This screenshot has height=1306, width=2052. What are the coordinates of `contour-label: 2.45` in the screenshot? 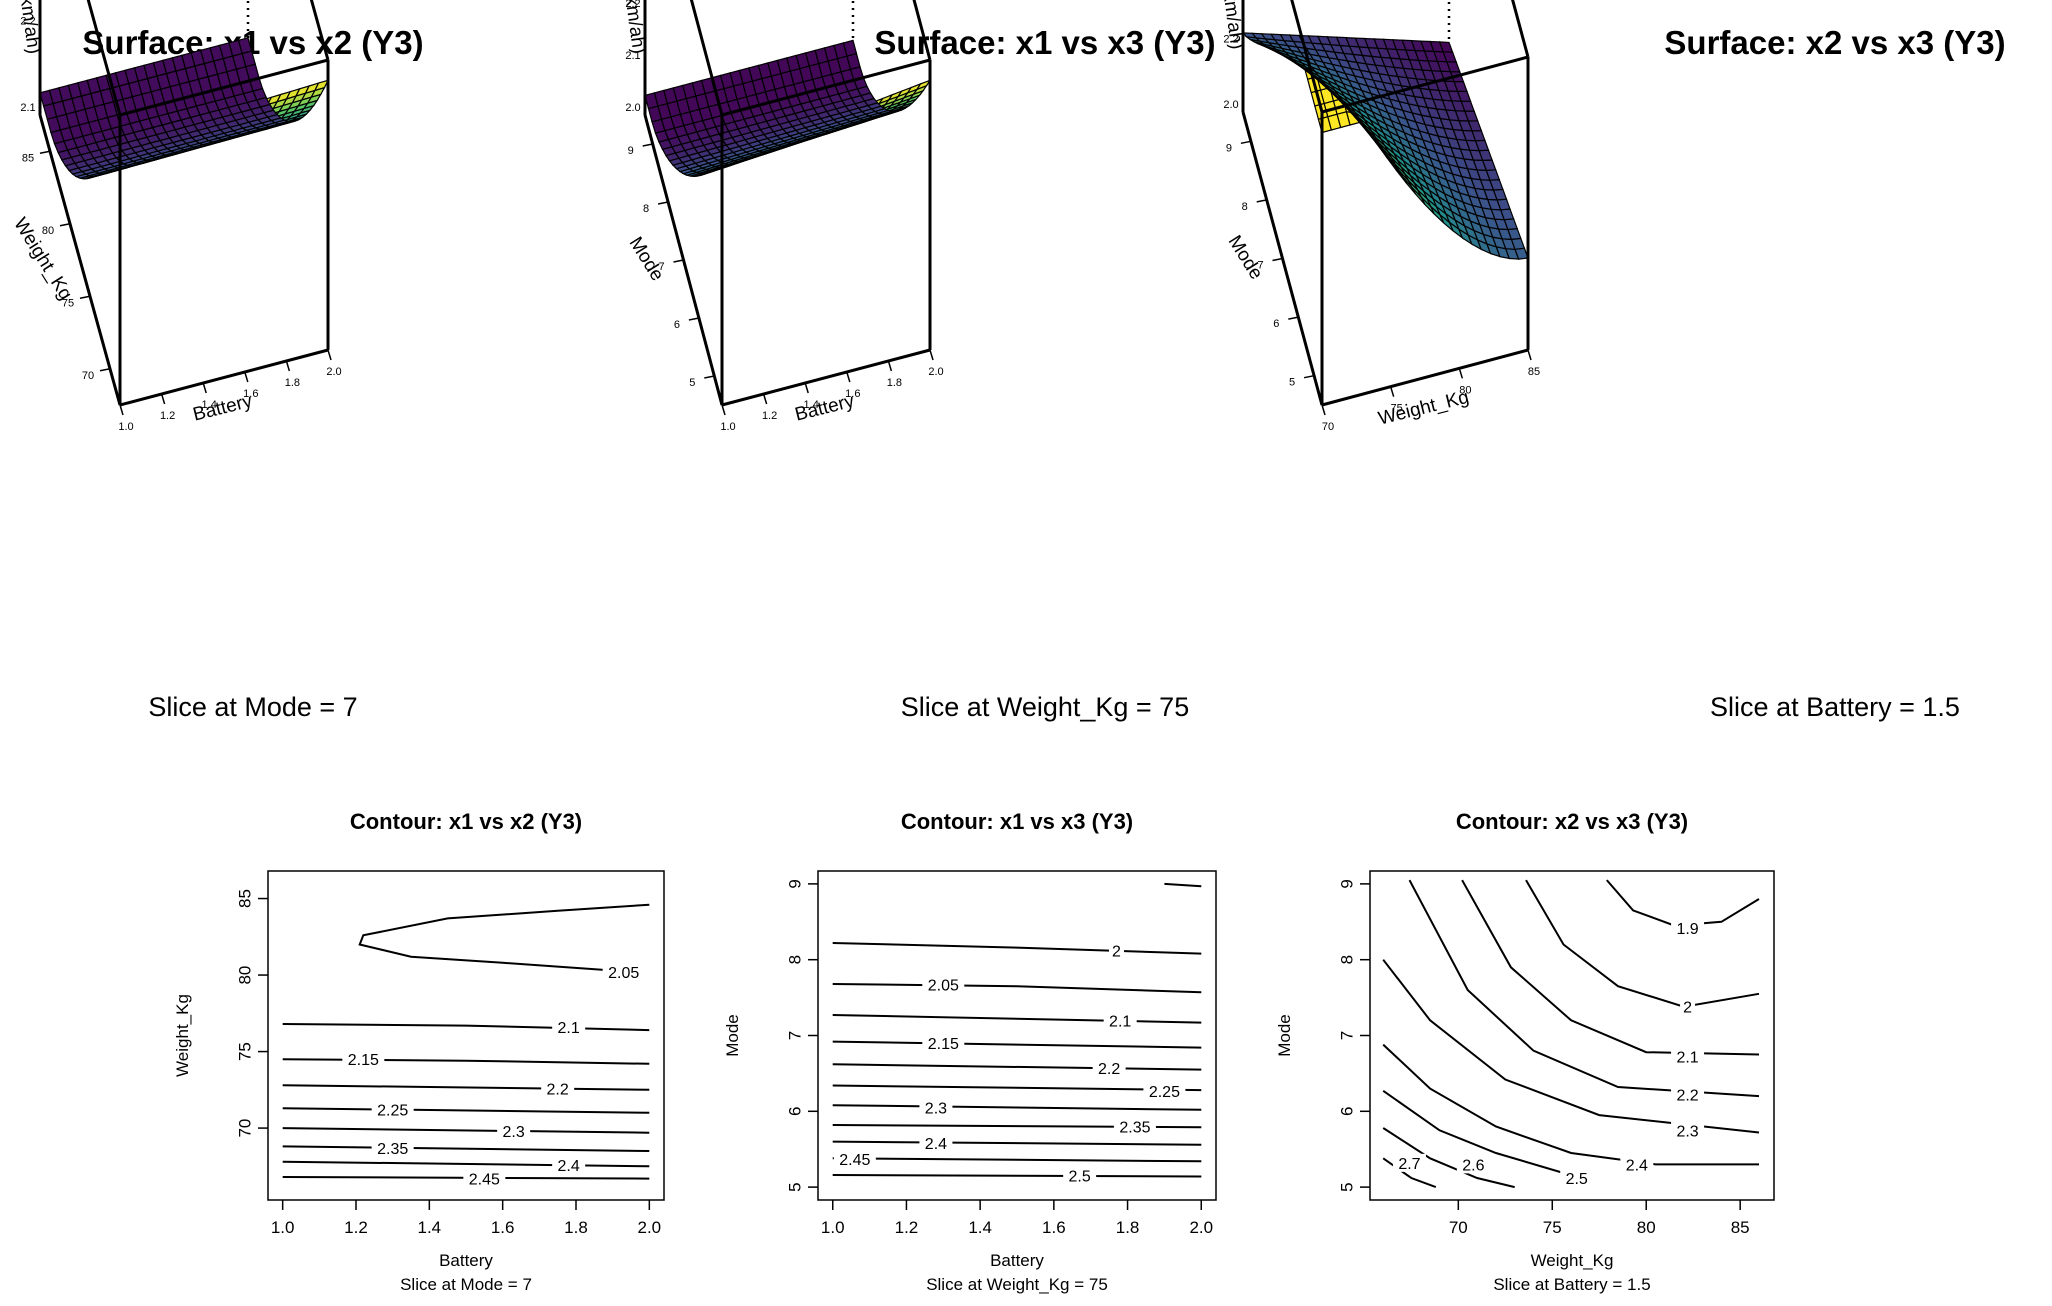 It's located at (854, 1160).